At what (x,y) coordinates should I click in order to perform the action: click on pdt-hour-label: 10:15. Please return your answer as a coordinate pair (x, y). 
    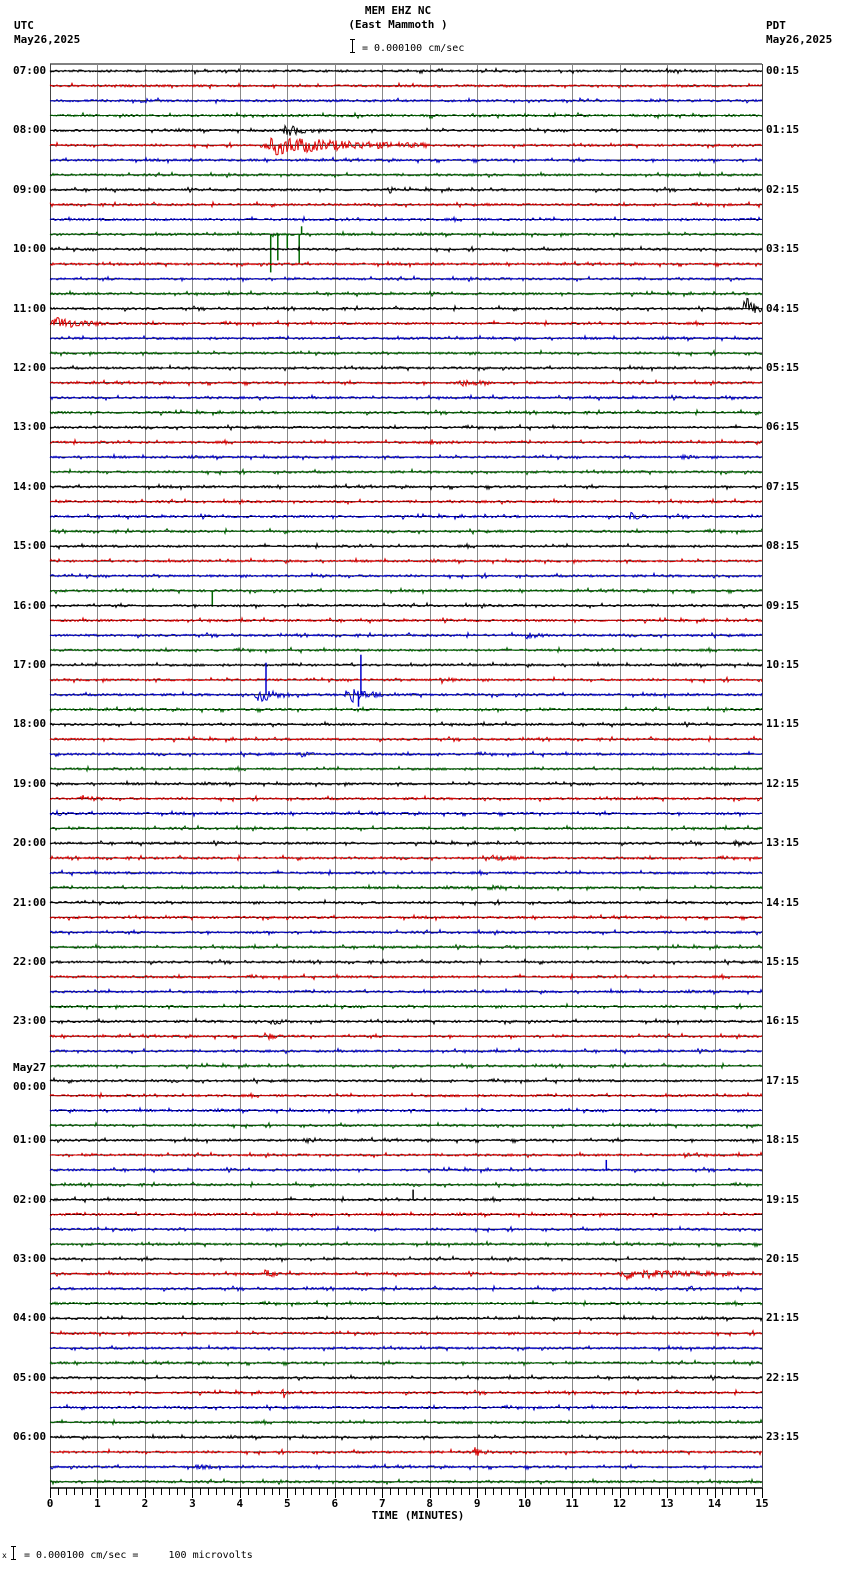
    Looking at the image, I should click on (783, 664).